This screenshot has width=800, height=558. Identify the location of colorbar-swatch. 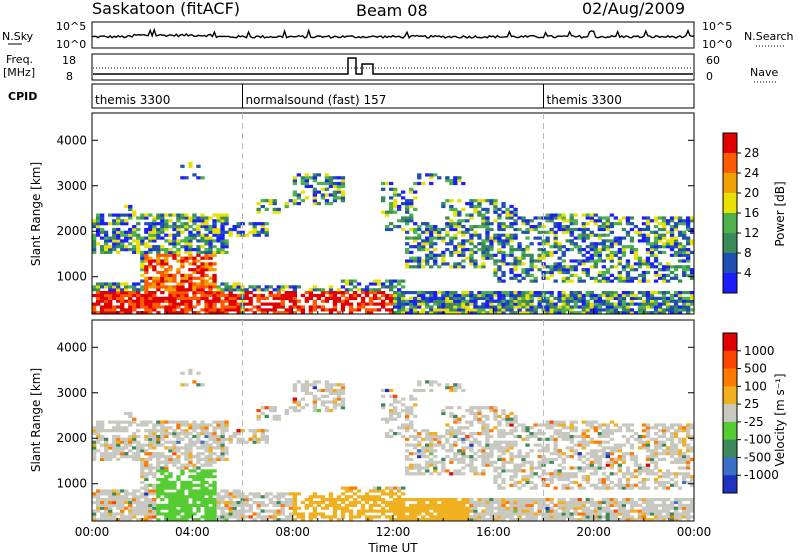
(730, 143).